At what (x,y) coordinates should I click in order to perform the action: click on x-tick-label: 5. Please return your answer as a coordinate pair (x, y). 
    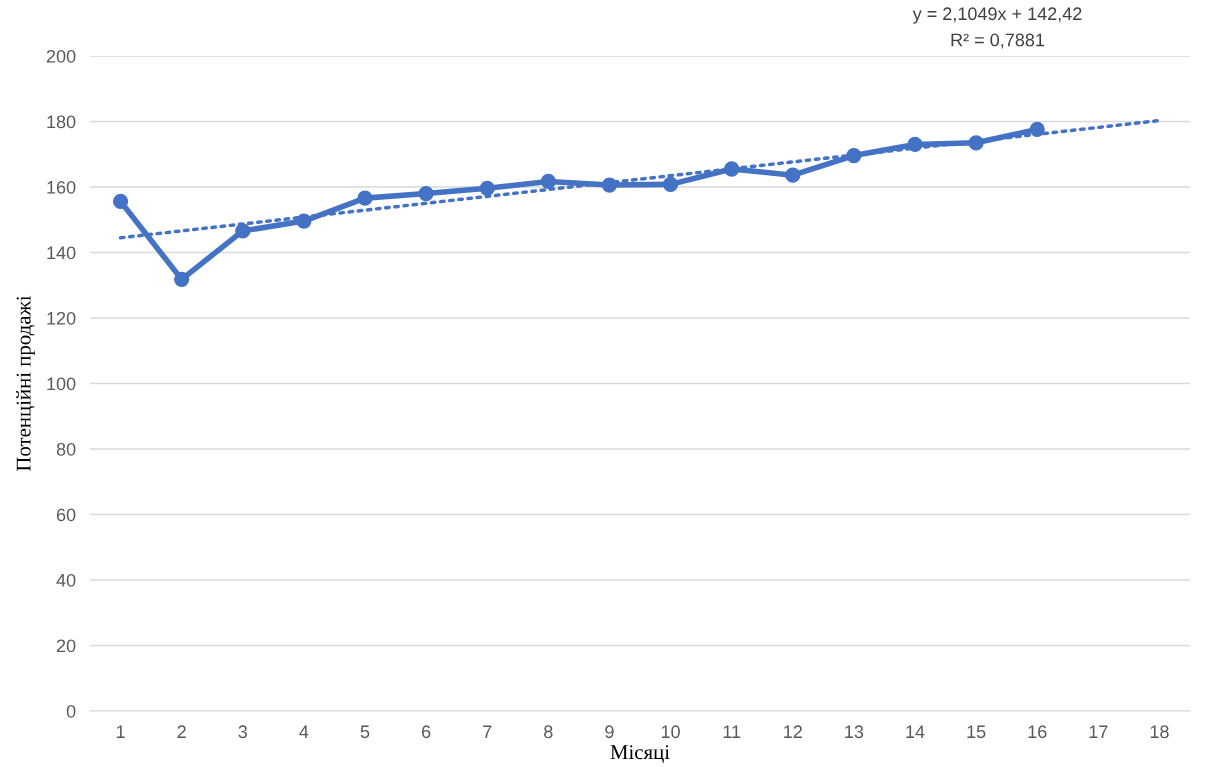
    Looking at the image, I should click on (365, 732).